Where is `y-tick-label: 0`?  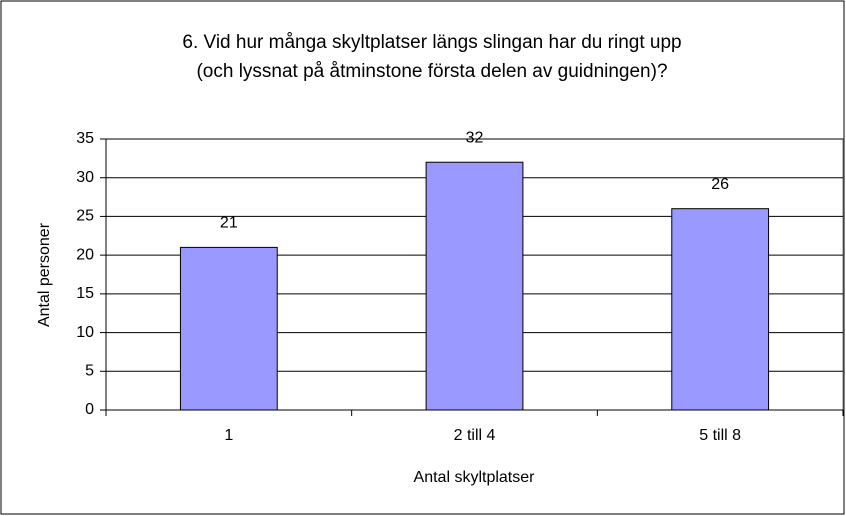 y-tick-label: 0 is located at coordinates (89, 409).